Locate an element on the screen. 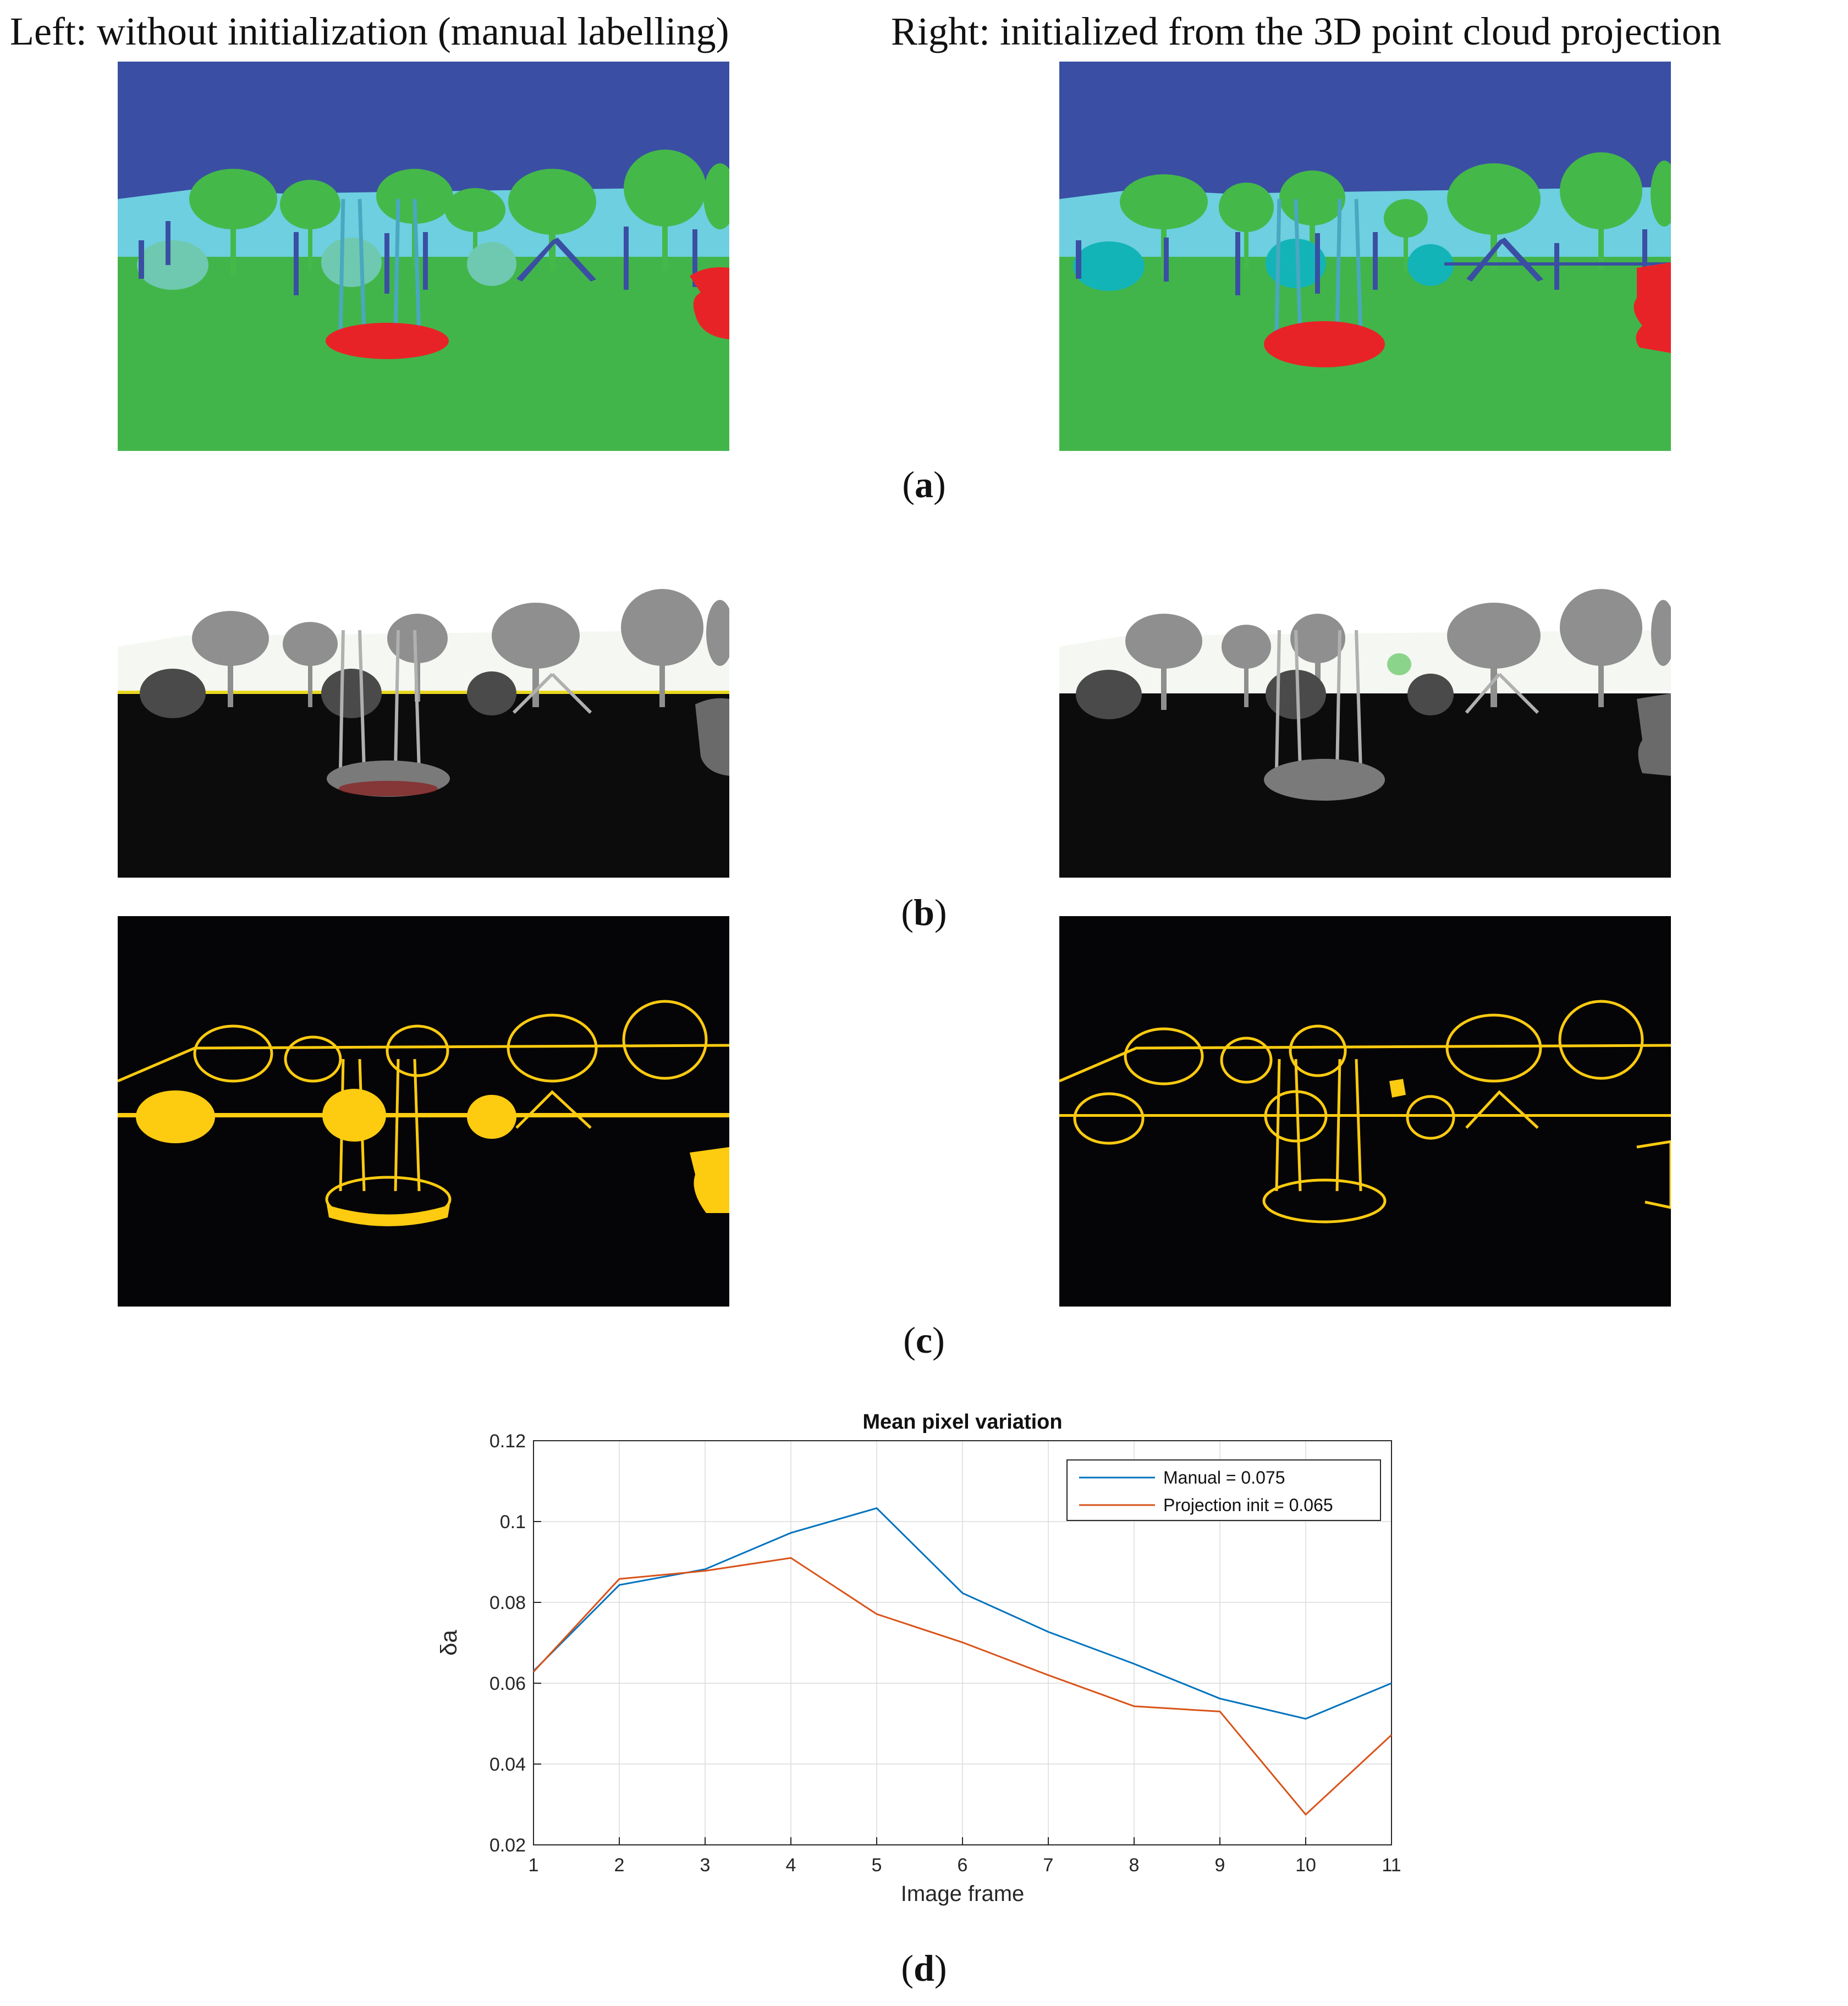 This screenshot has width=1848, height=2006. chart-title: Mean pixel variation is located at coordinates (962, 1422).